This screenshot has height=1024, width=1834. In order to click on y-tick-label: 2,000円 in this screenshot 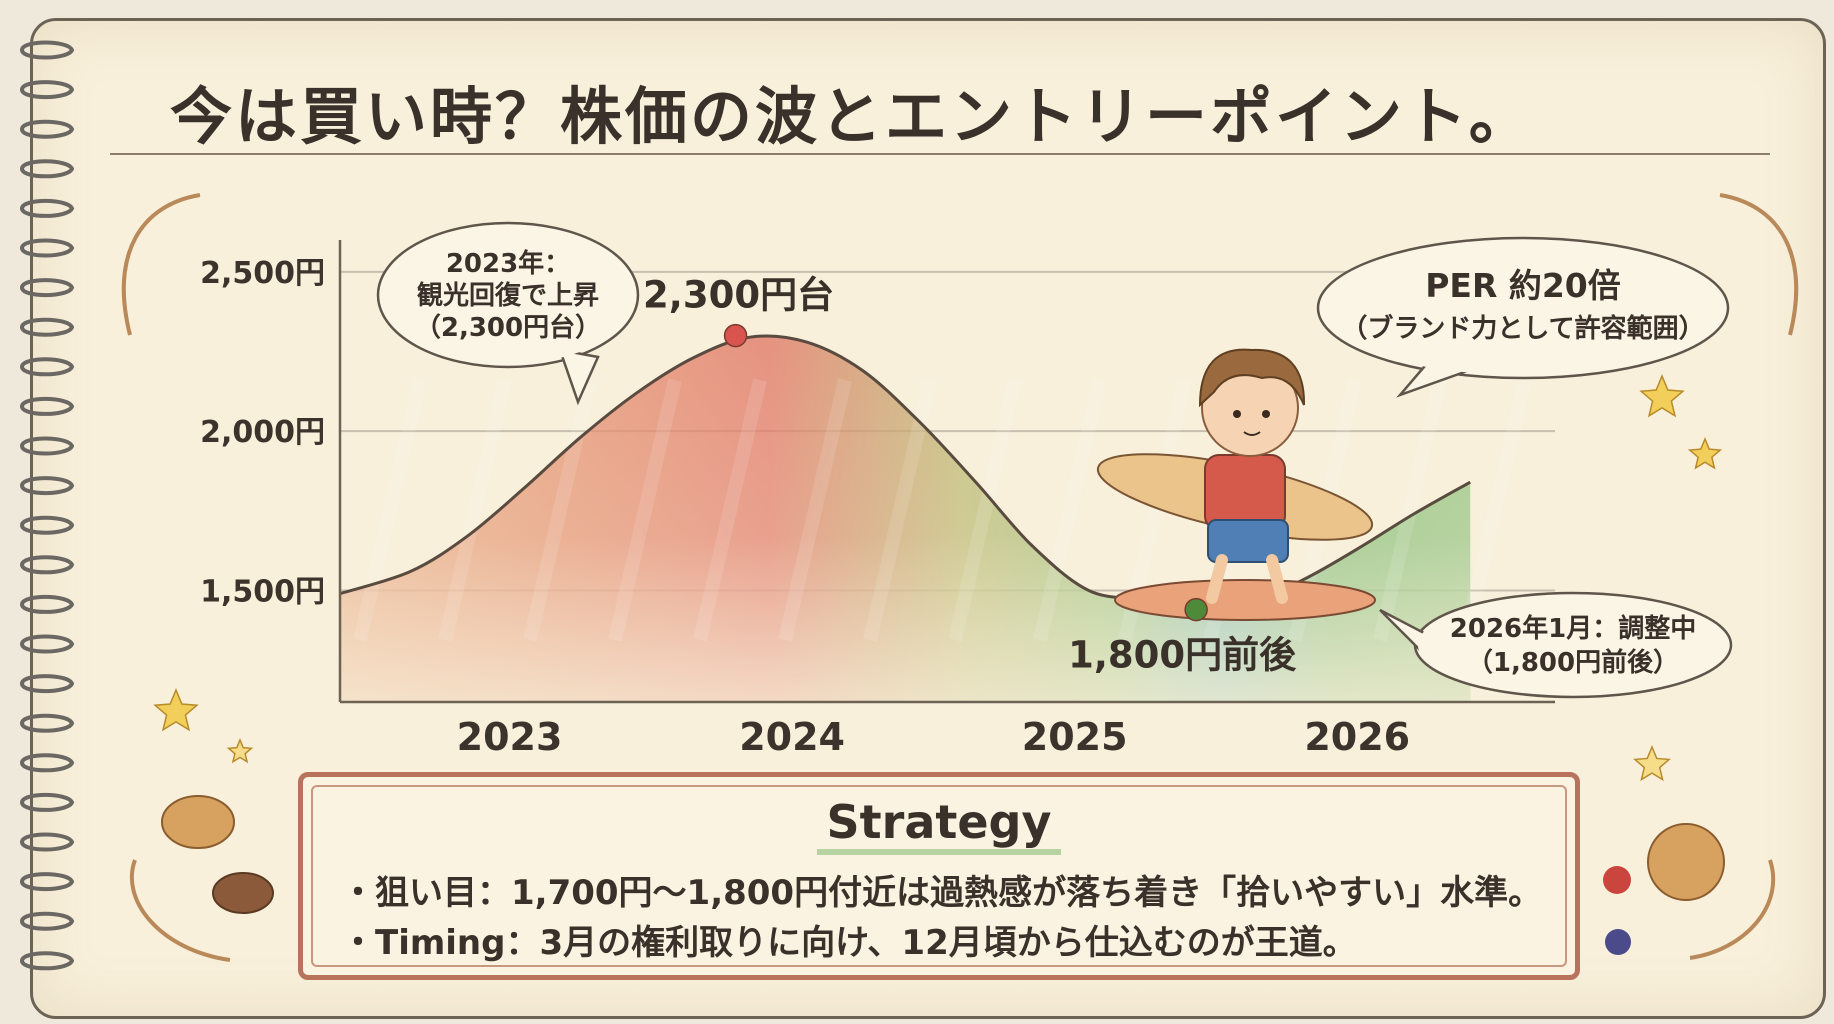, I will do `click(262, 432)`.